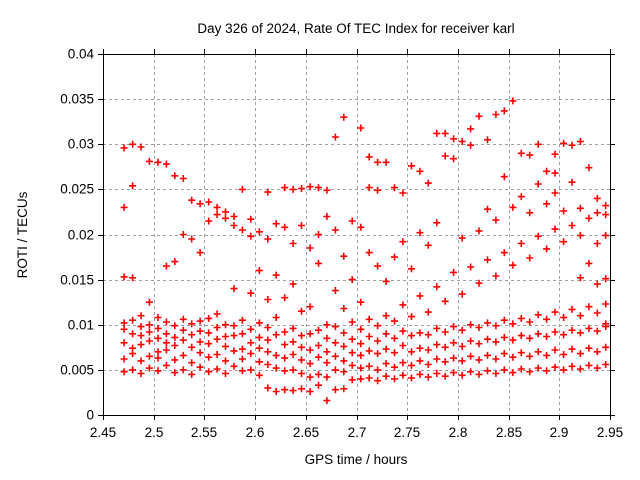 Image resolution: width=640 pixels, height=480 pixels. Describe the element at coordinates (103, 432) in the screenshot. I see `x-tick-label: 2.45` at that location.